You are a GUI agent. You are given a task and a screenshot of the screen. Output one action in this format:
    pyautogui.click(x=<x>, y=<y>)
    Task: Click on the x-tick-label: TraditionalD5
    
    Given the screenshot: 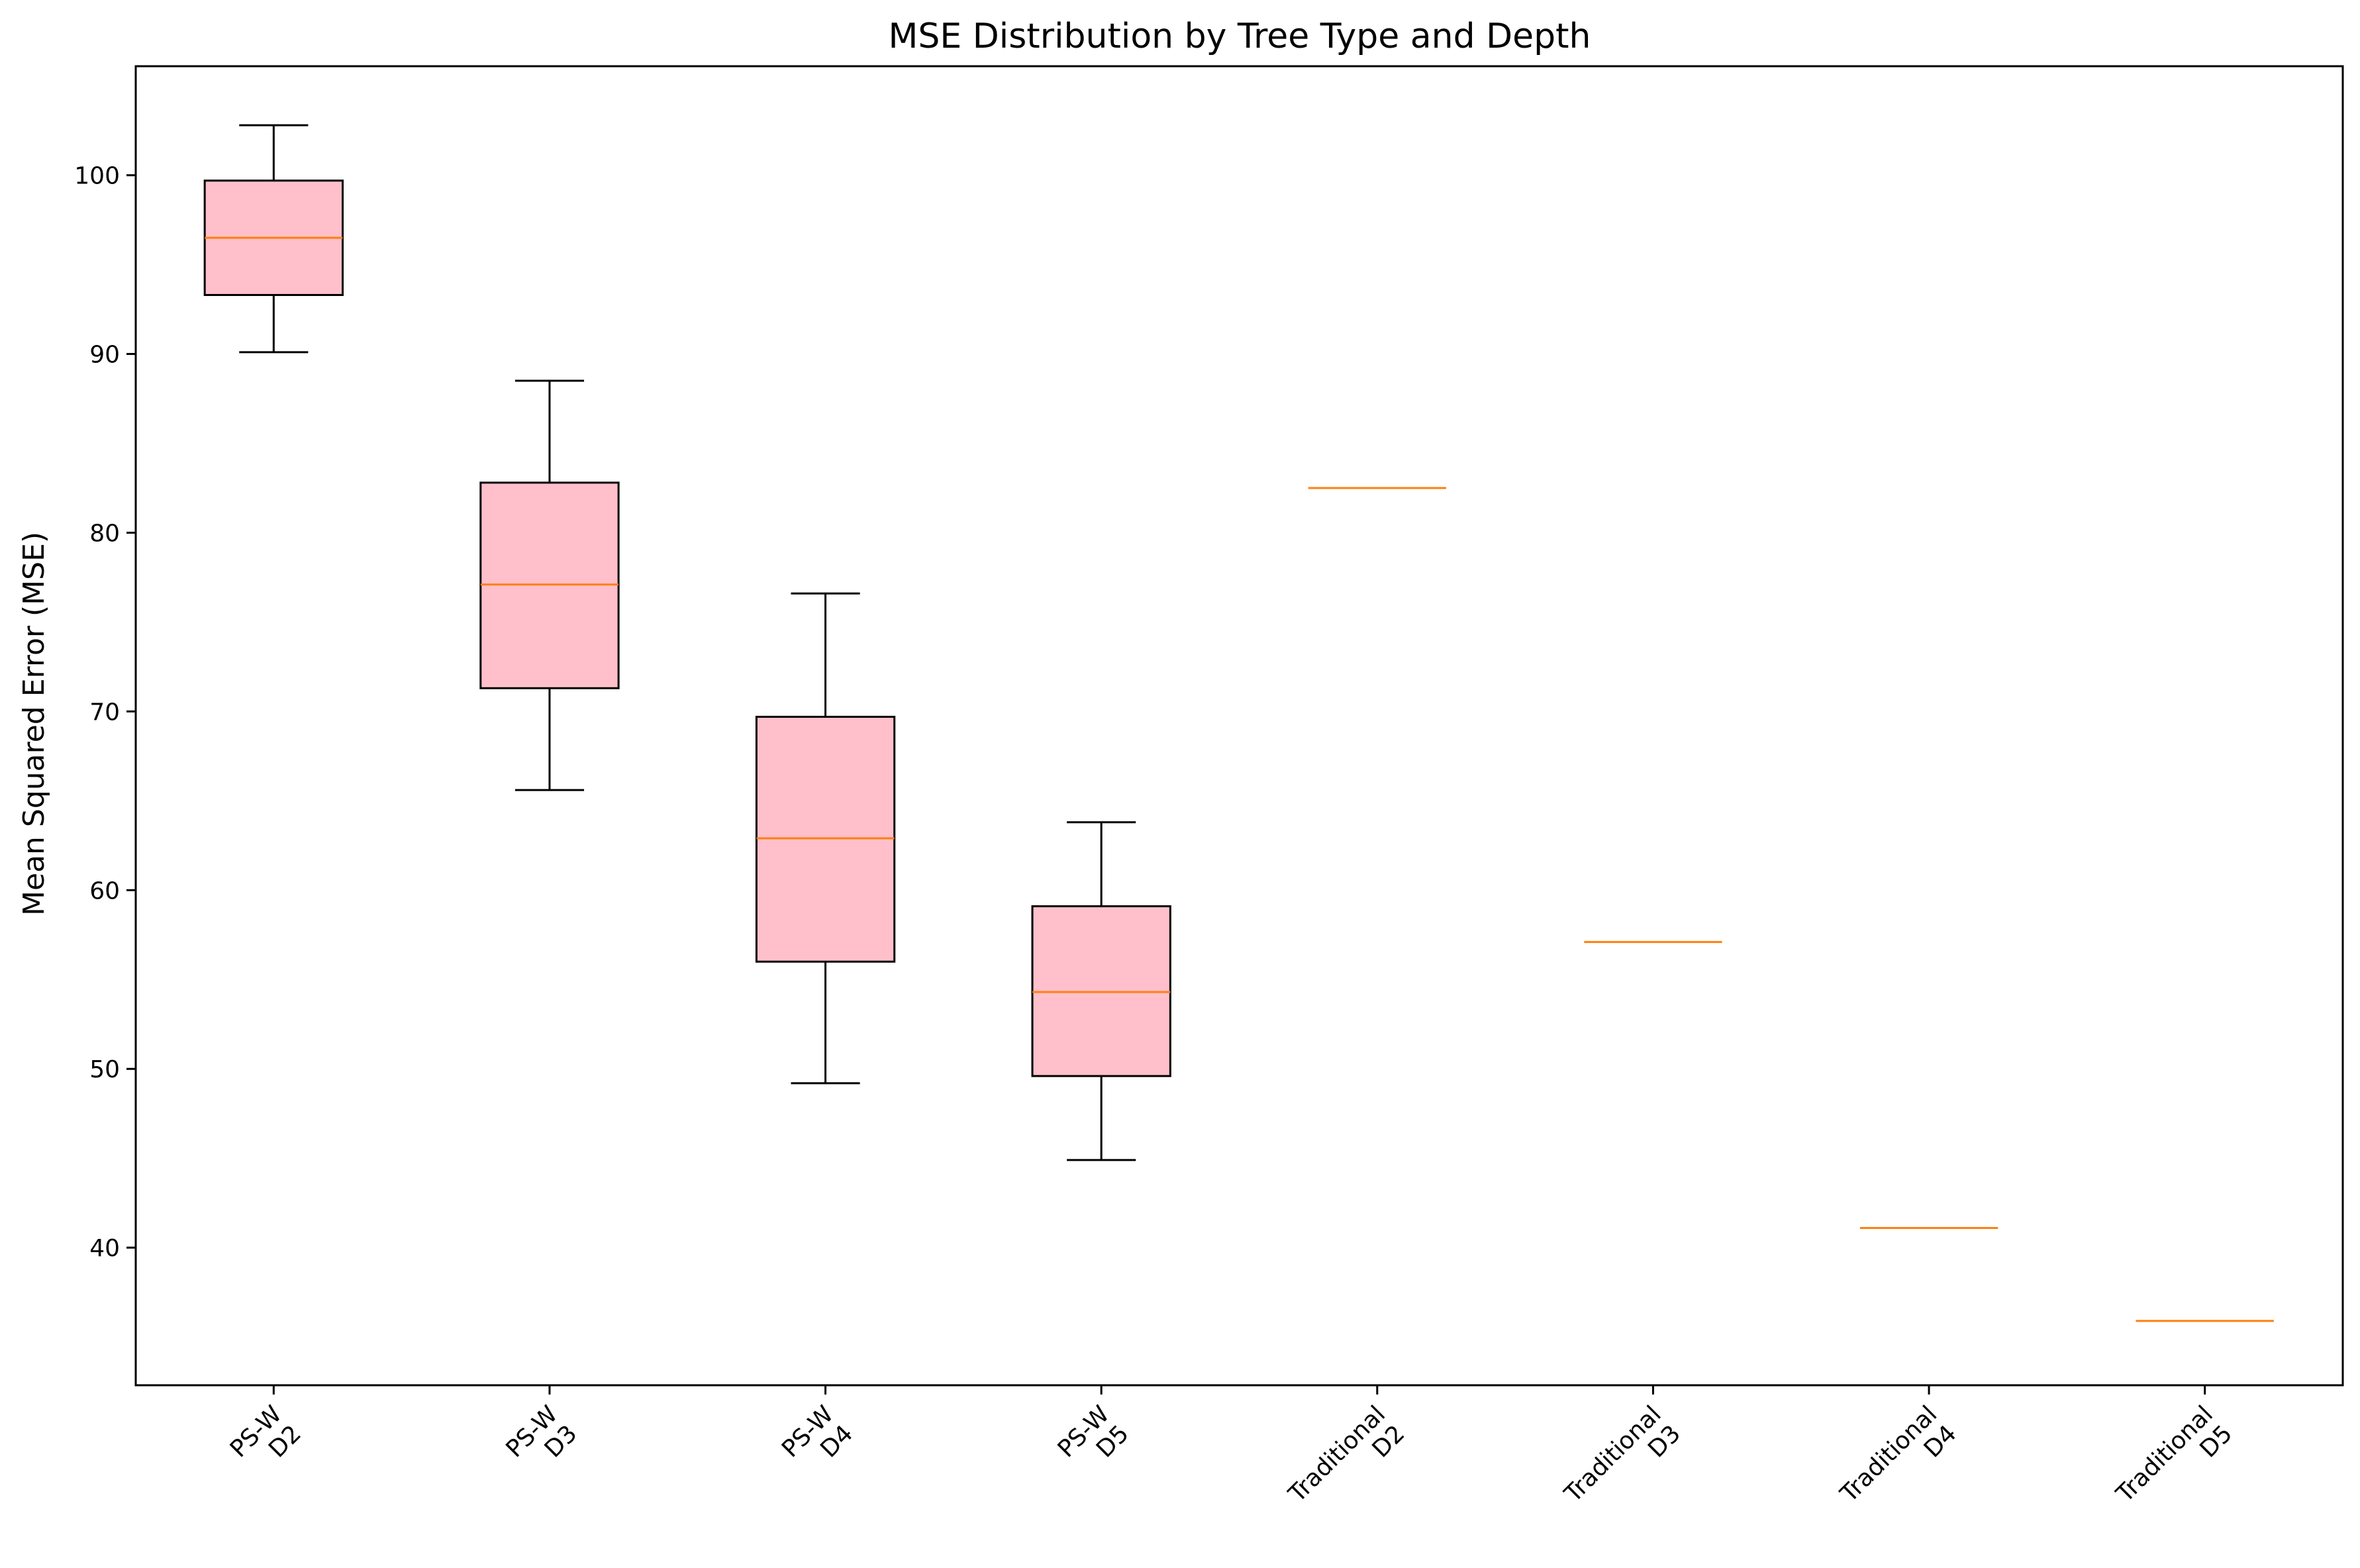 What is the action you would take?
    pyautogui.click(x=2174, y=1464)
    